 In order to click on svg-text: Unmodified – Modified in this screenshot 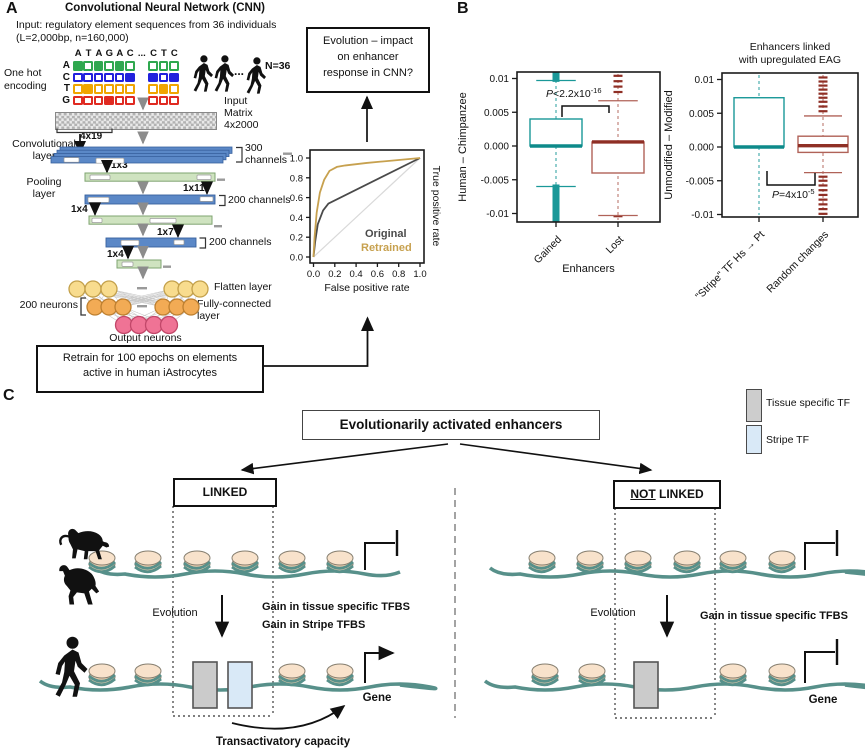, I will do `click(669, 144)`.